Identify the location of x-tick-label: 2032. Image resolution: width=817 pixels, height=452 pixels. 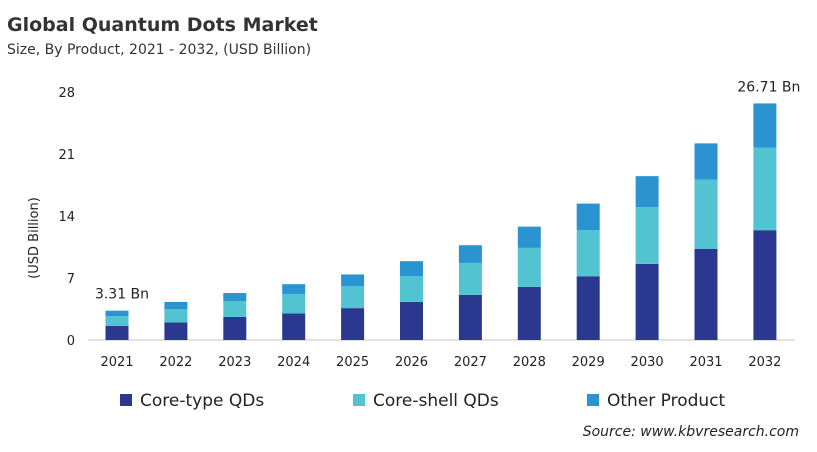
(764, 362).